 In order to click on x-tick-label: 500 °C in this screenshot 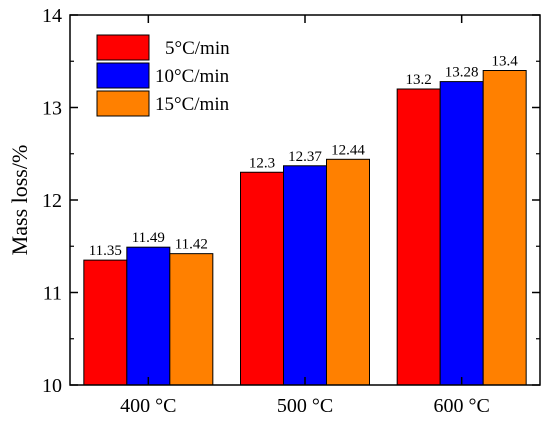, I will do `click(305, 406)`.